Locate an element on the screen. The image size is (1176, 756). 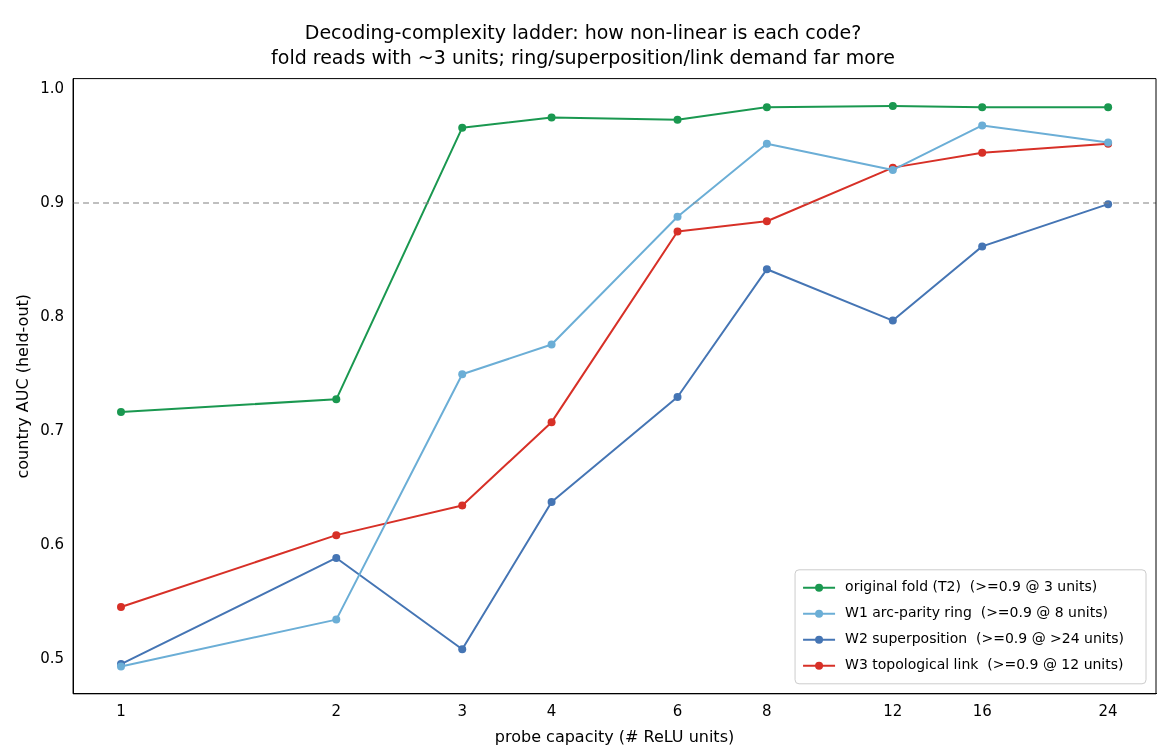
legend-label: W2 superposition (>=0.9 @ >24 units) is located at coordinates (985, 638).